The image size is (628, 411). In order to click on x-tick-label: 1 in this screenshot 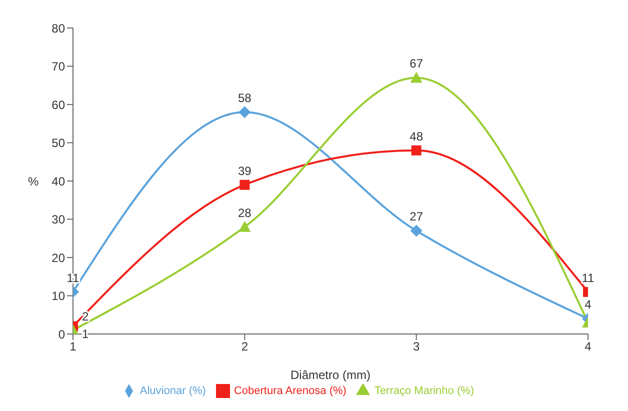, I will do `click(73, 347)`.